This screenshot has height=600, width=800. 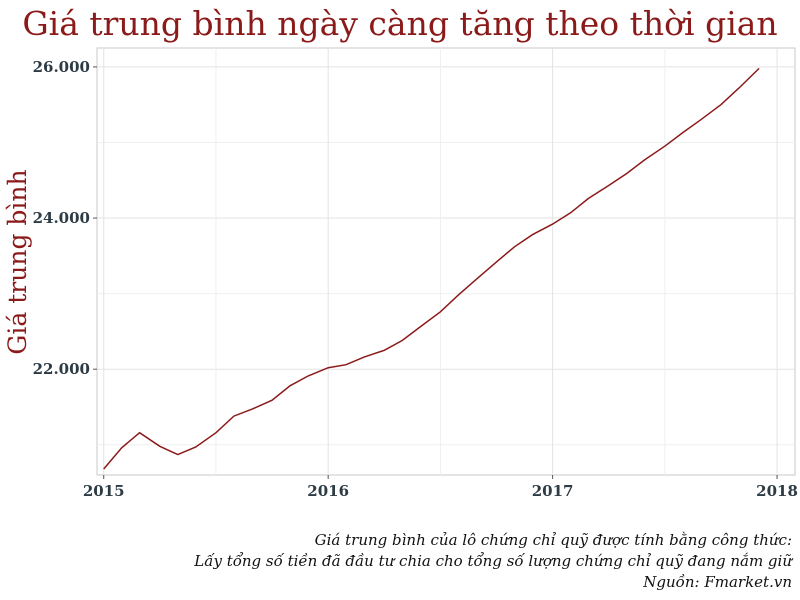 What do you see at coordinates (717, 582) in the screenshot?
I see `caption-source: Nguồn: Fmarket.vn` at bounding box center [717, 582].